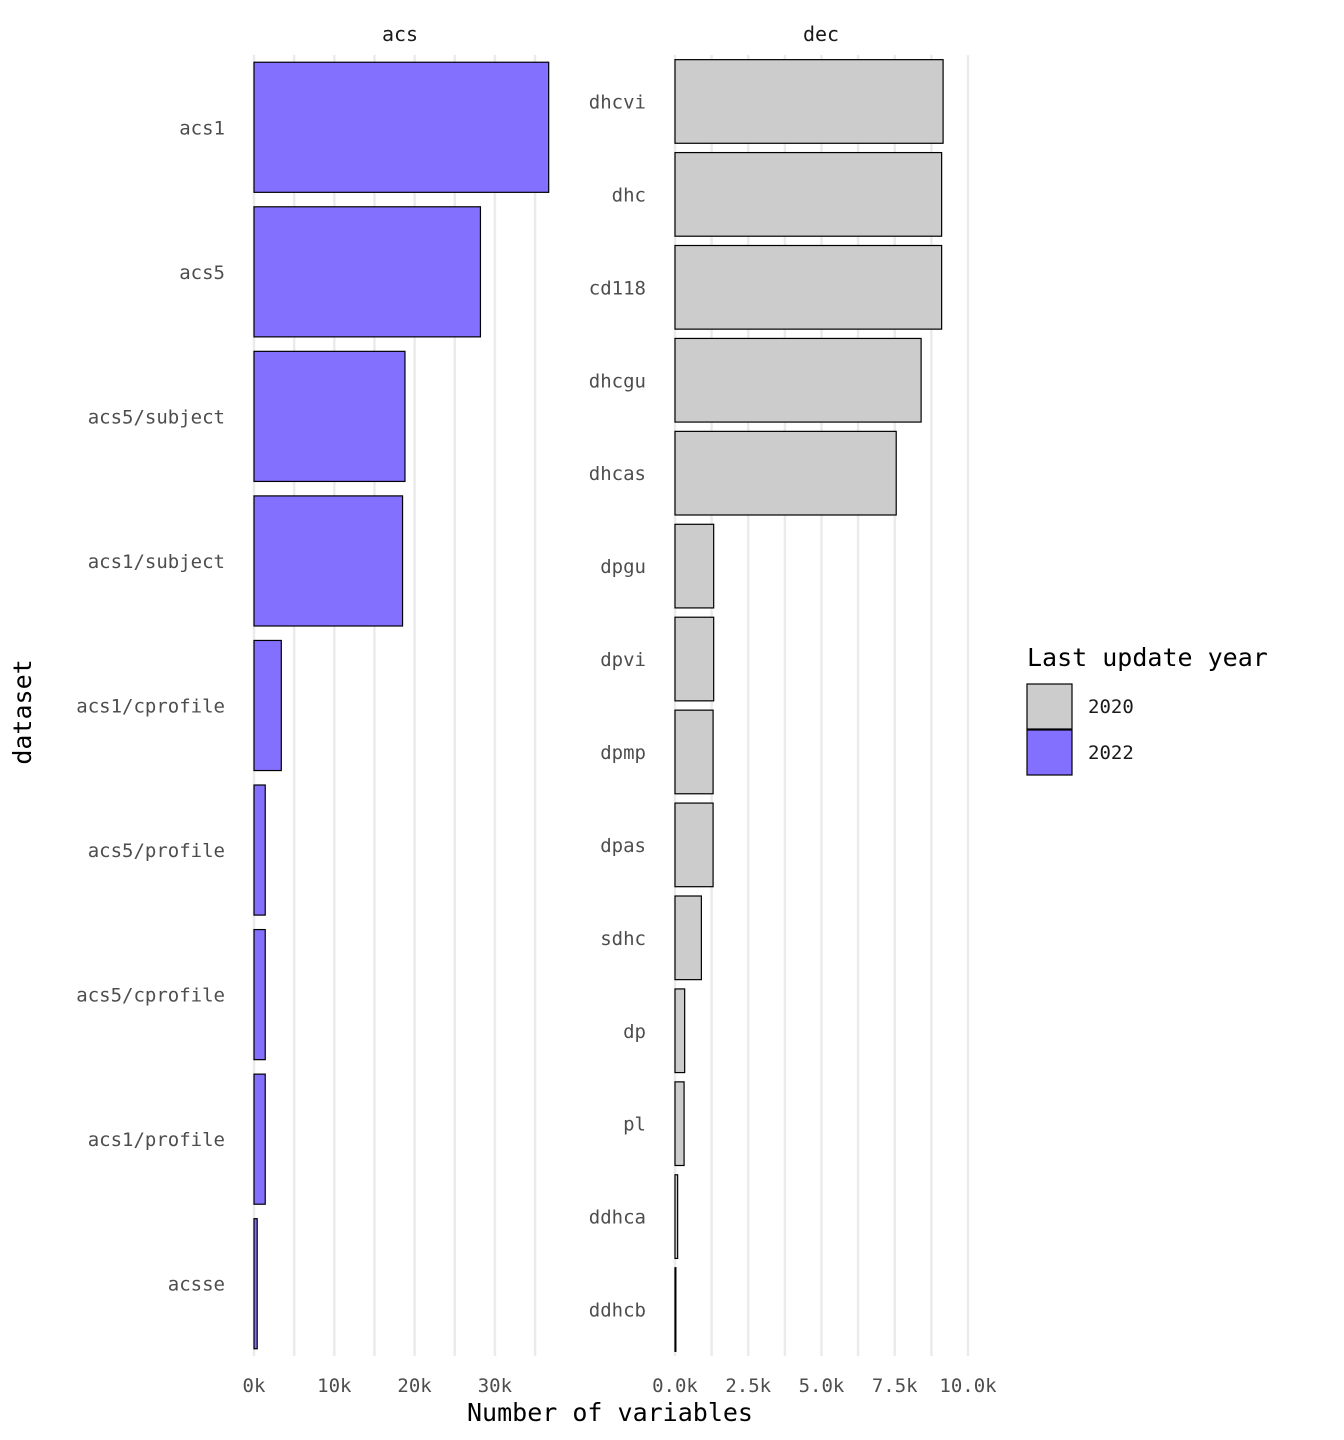 The width and height of the screenshot is (1344, 1440). I want to click on y-tick-label: dhcas, so click(617, 474).